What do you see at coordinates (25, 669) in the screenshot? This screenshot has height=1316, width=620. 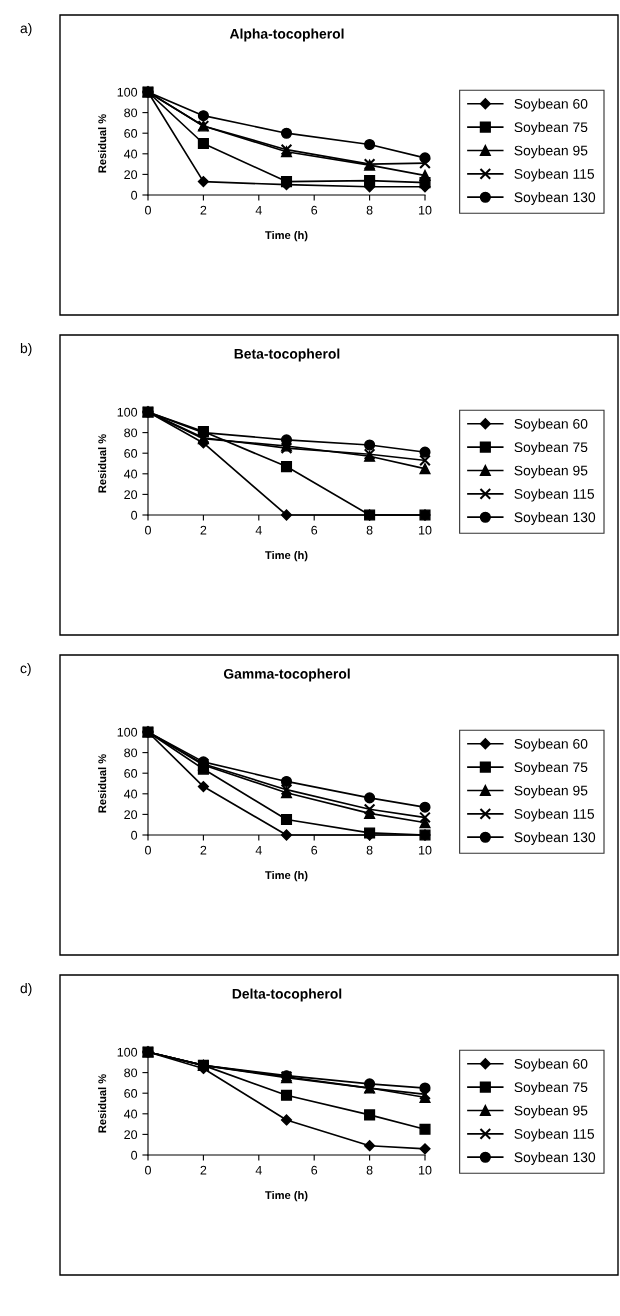 I see `text: c)` at bounding box center [25, 669].